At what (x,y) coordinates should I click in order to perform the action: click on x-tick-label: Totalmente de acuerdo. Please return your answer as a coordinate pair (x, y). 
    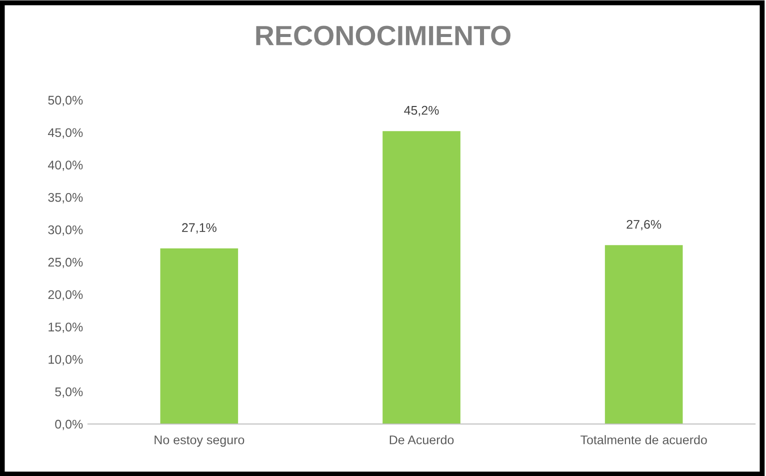
    Looking at the image, I should click on (643, 439).